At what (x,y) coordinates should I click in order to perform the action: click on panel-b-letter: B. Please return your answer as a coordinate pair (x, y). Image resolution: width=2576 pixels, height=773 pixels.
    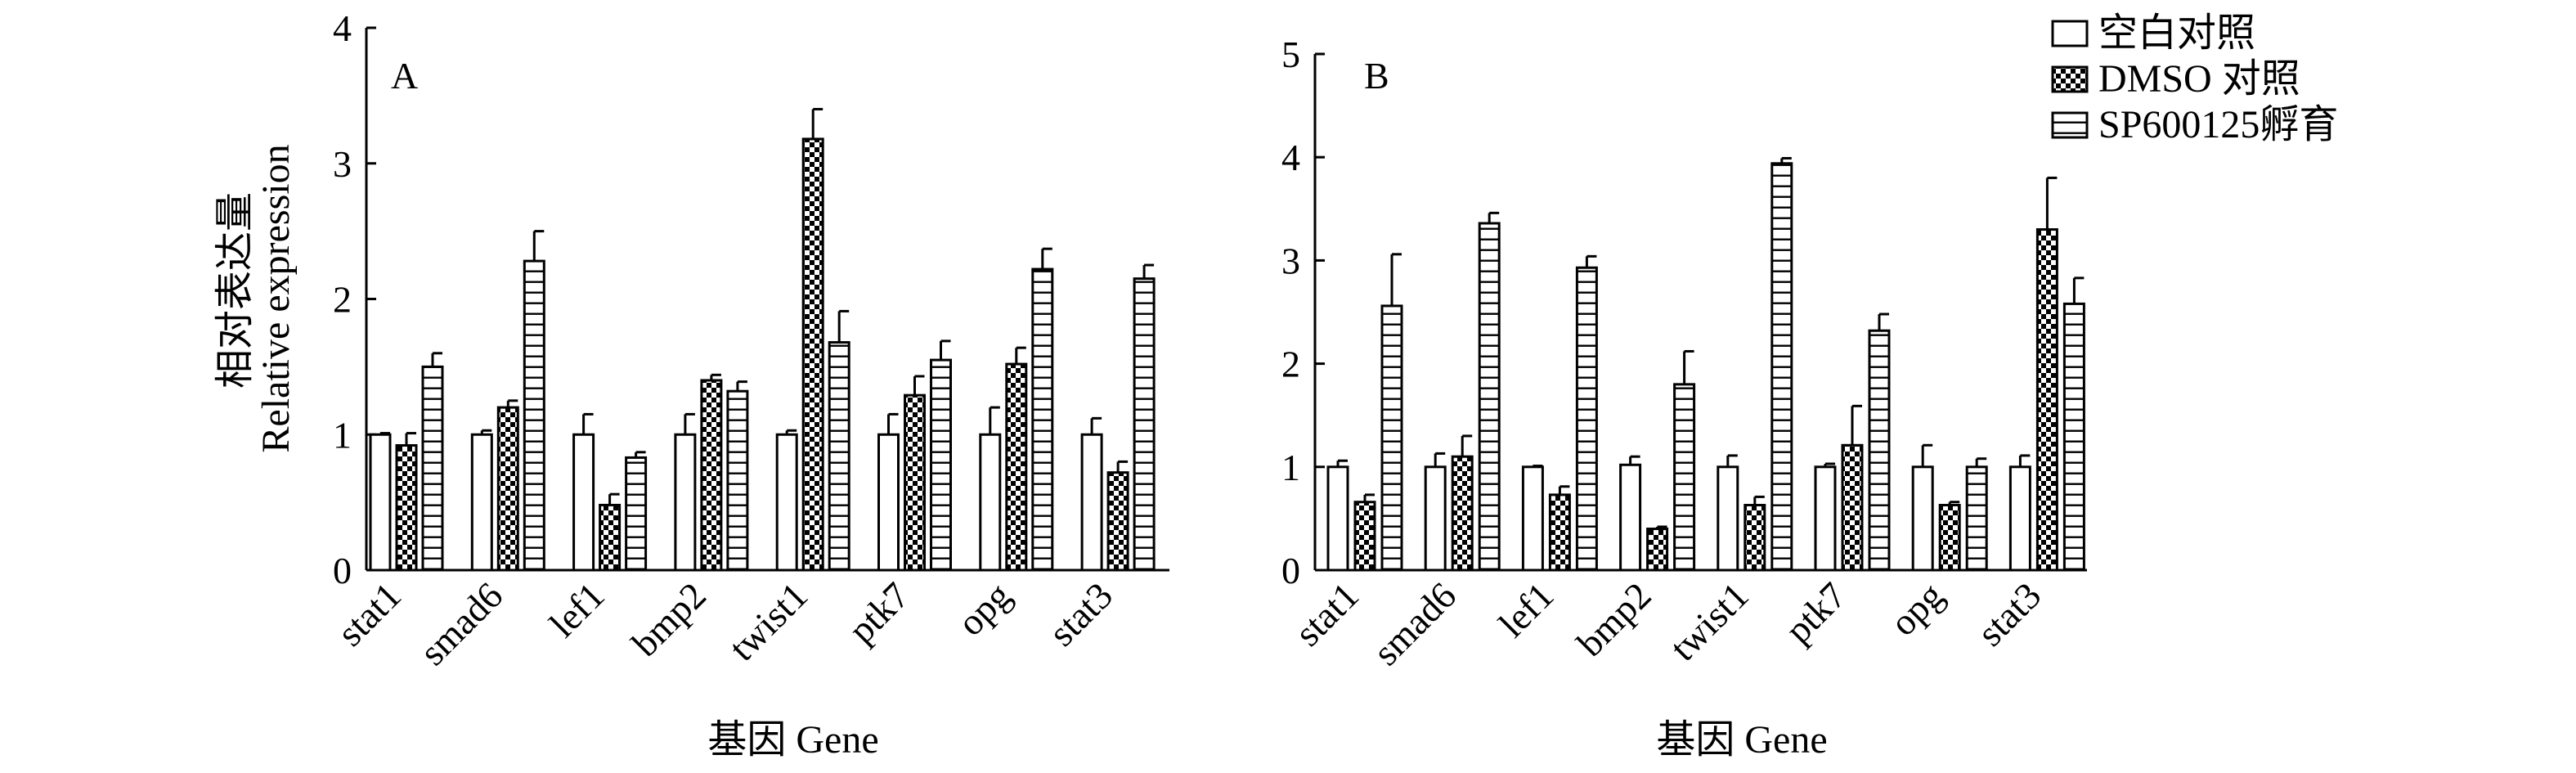
    Looking at the image, I should click on (1377, 76).